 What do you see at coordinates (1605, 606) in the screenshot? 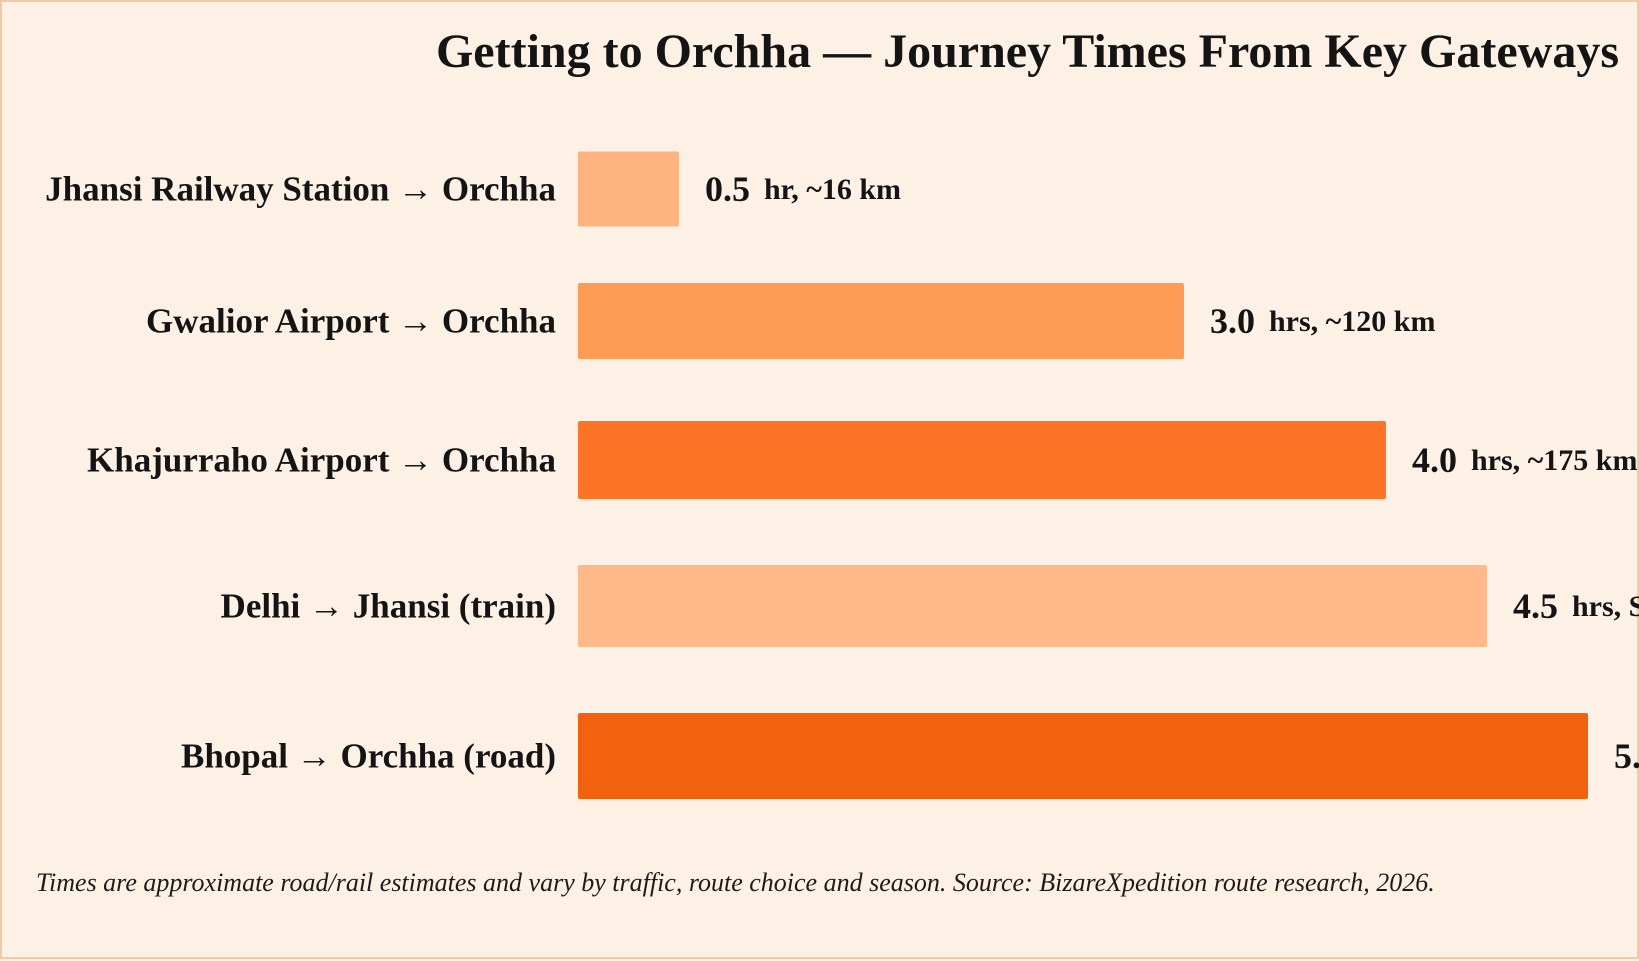
I see `value-label-detail: hrs, Shatabdi/Rajdhani` at bounding box center [1605, 606].